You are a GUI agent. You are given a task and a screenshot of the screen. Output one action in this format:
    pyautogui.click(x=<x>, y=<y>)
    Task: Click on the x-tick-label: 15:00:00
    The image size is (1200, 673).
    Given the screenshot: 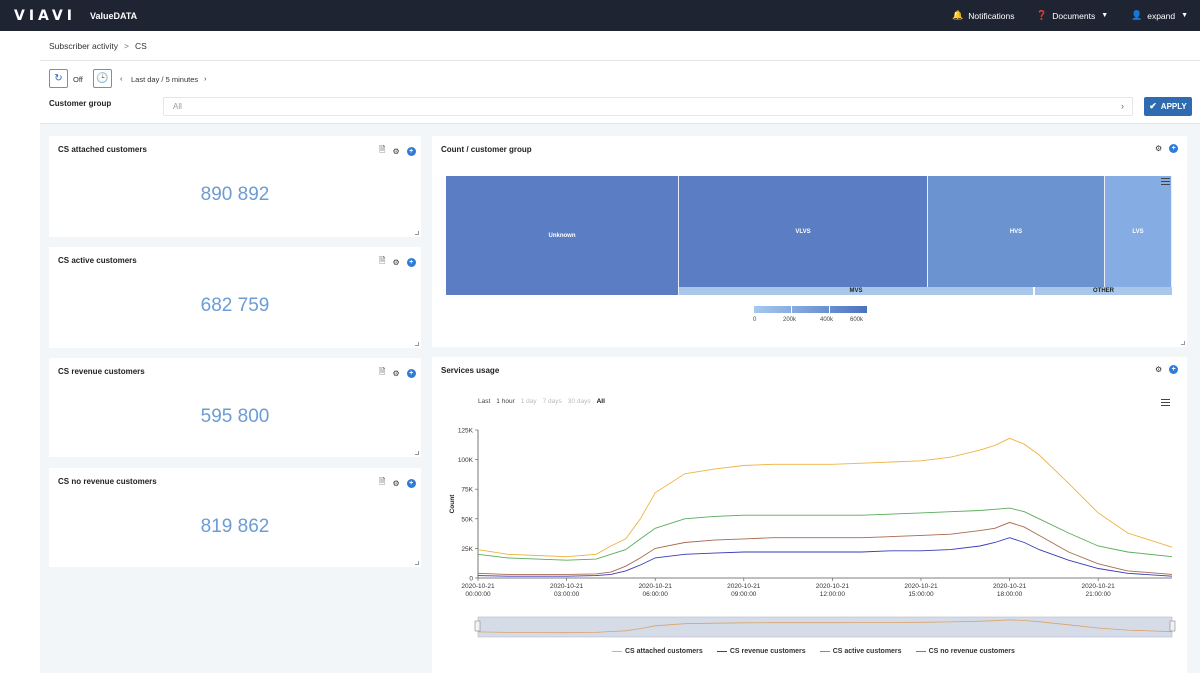 What is the action you would take?
    pyautogui.click(x=921, y=594)
    